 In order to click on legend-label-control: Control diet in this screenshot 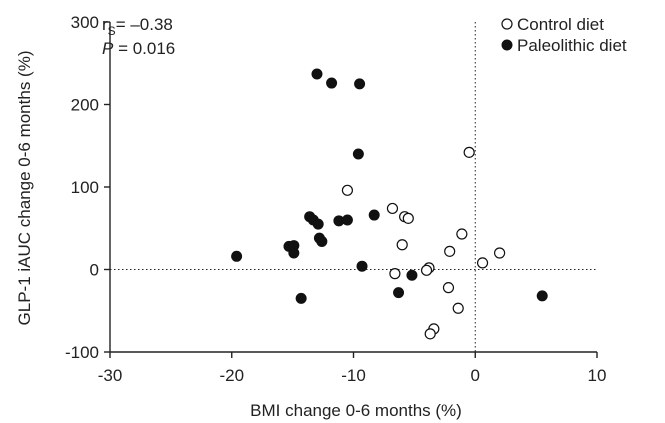, I will do `click(560, 24)`.